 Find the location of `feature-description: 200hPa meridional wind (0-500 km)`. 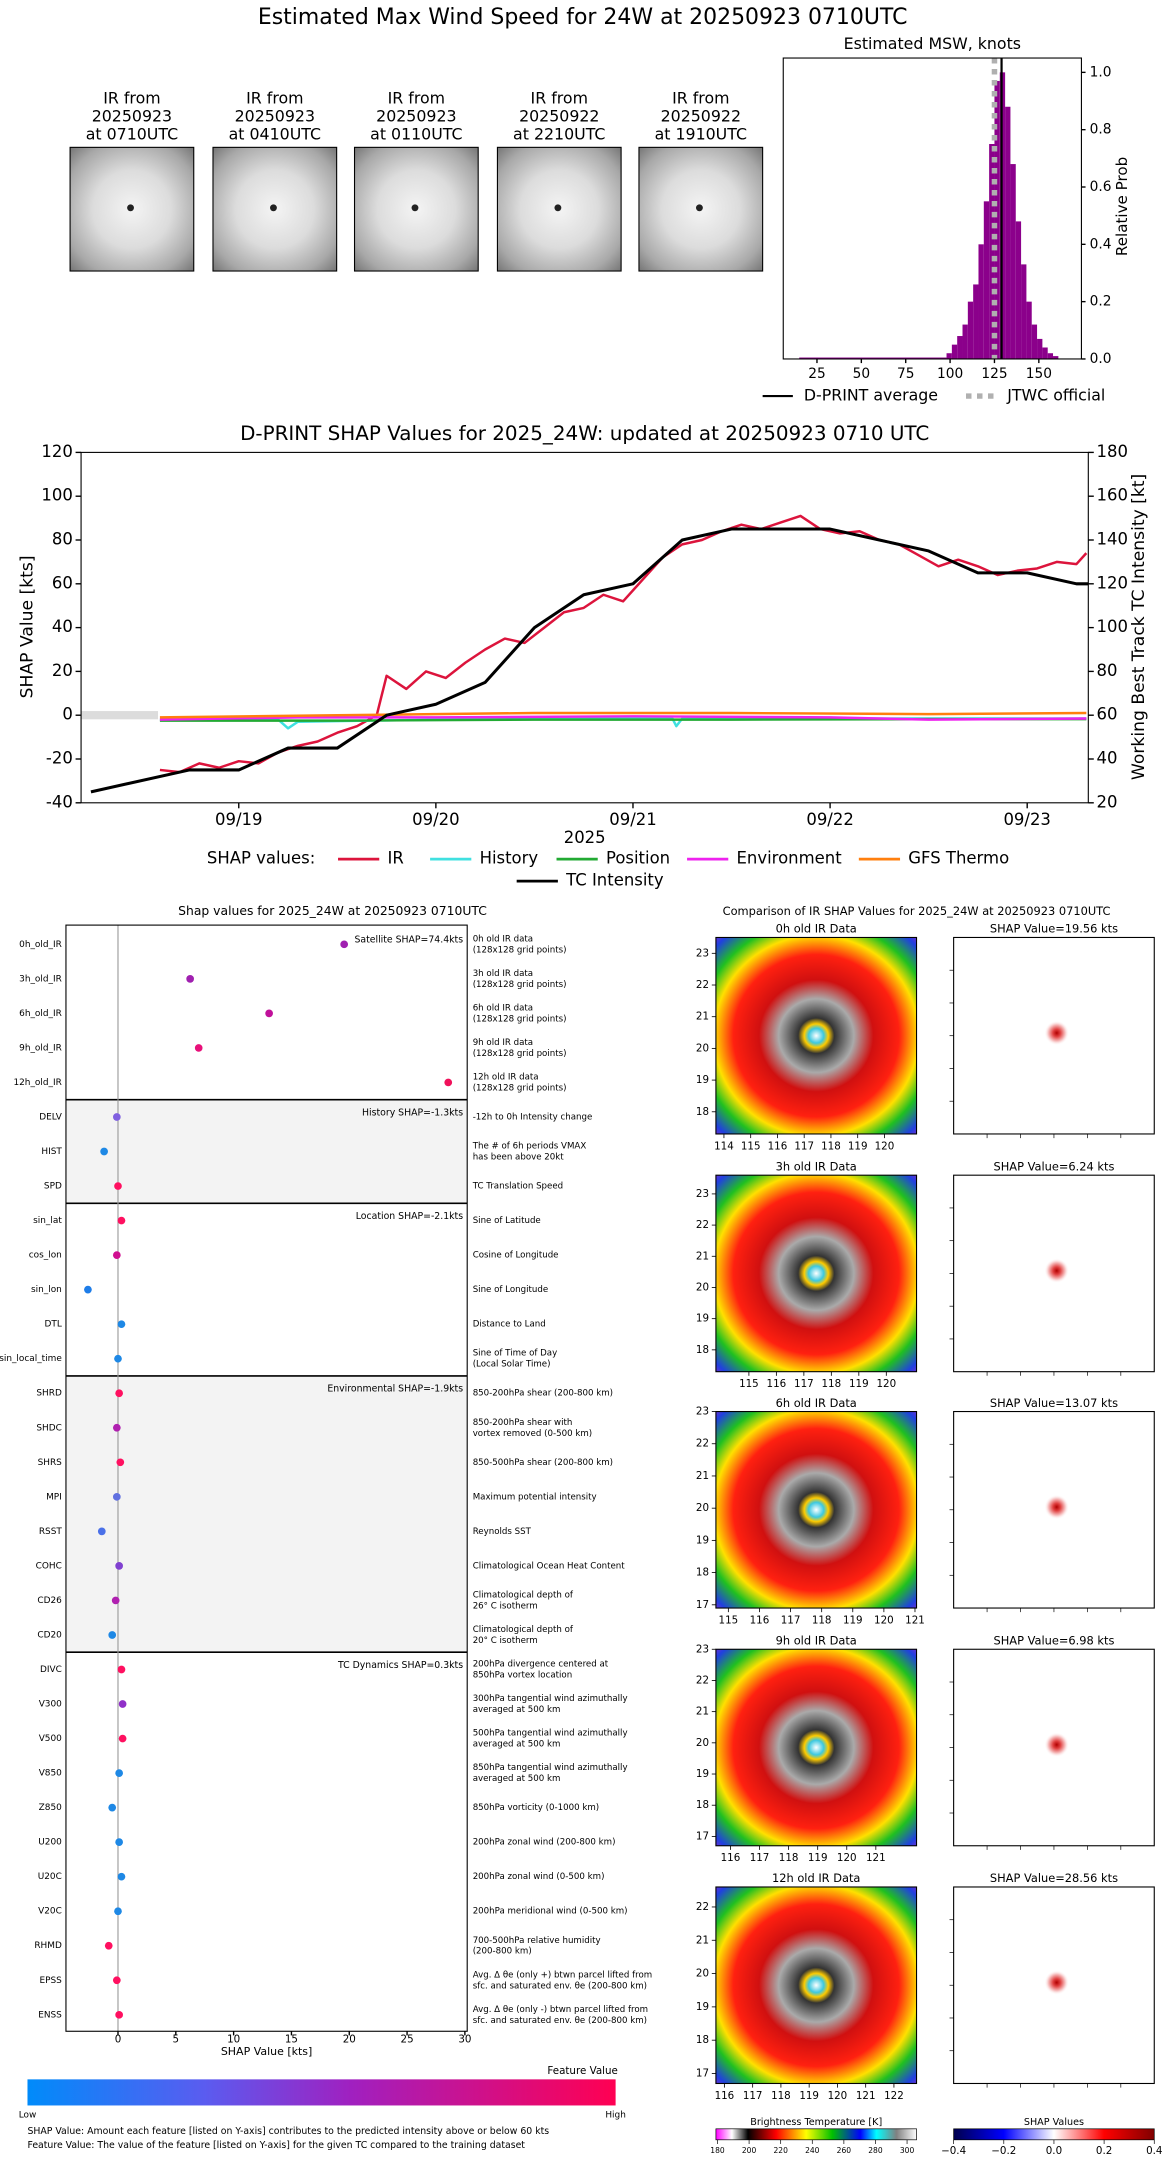

feature-description: 200hPa meridional wind (0-500 km) is located at coordinates (550, 1912).